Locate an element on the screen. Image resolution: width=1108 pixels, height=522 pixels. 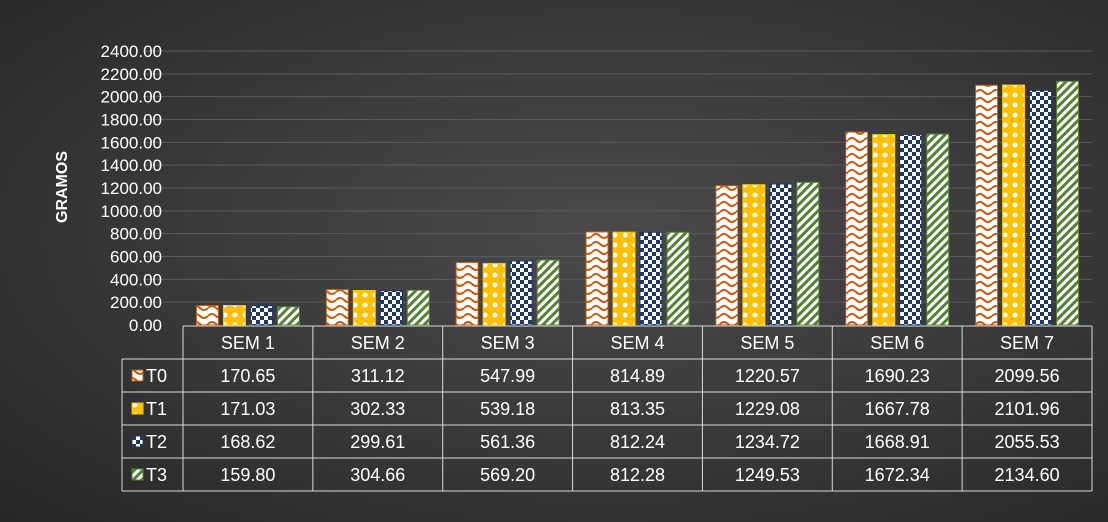
table-cell-value: 561.36 is located at coordinates (507, 442).